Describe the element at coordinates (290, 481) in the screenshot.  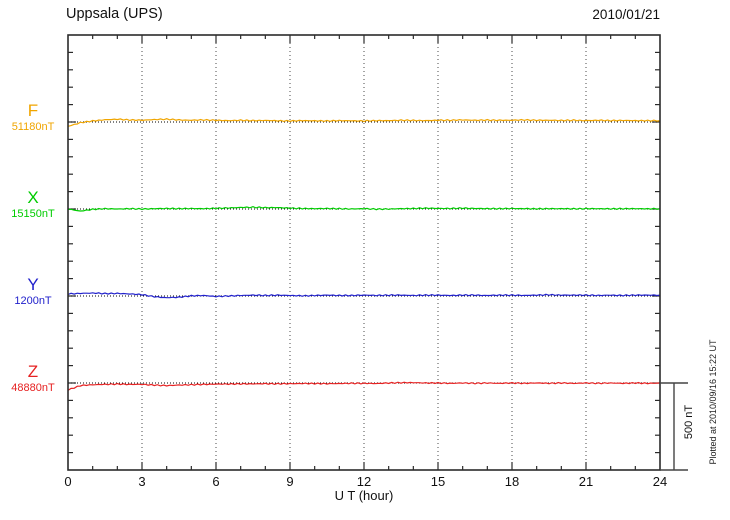
I see `x-tick-label-9: 9` at that location.